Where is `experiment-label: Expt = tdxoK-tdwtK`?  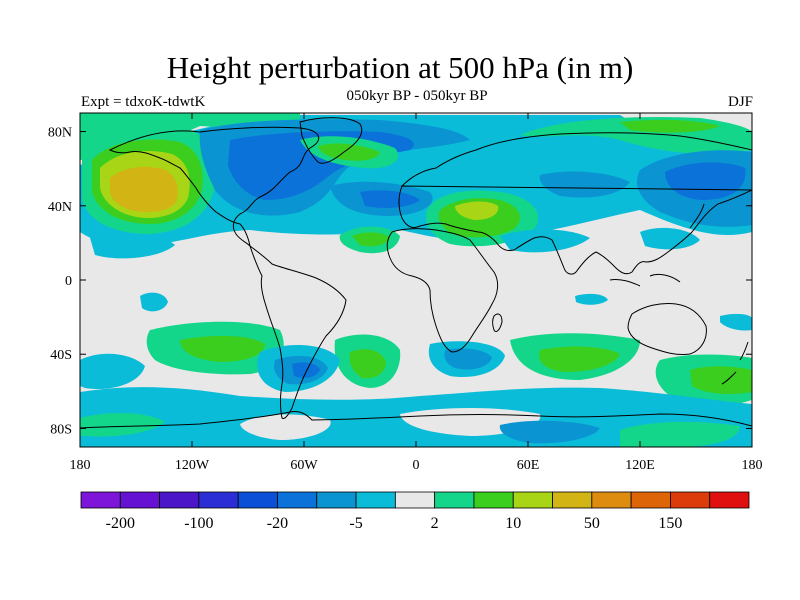
experiment-label: Expt = tdxoK-tdwtK is located at coordinates (143, 102).